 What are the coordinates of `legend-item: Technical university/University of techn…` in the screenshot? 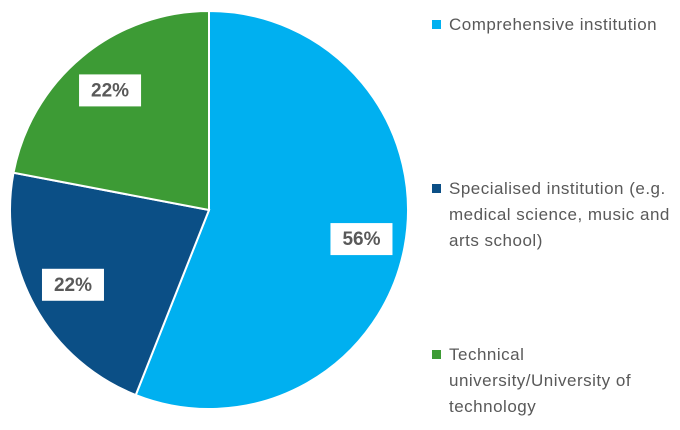 It's located at (554, 381).